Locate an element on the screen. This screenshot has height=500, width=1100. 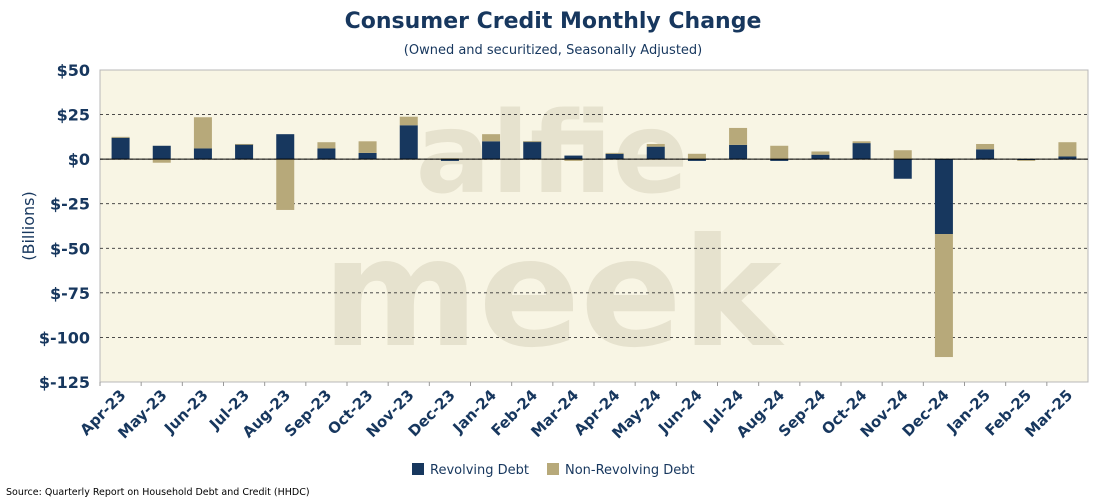
legend-swatch-revolving is located at coordinates (418, 469).